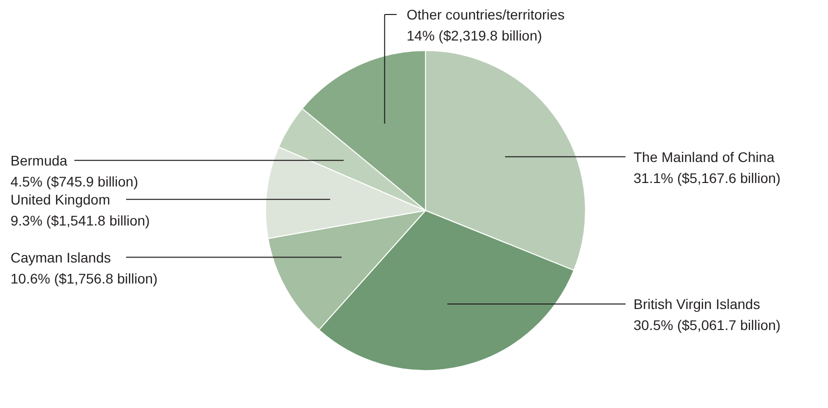 Image resolution: width=828 pixels, height=408 pixels. I want to click on data-label: 10.6% ($1,756.8 billion), so click(84, 278).